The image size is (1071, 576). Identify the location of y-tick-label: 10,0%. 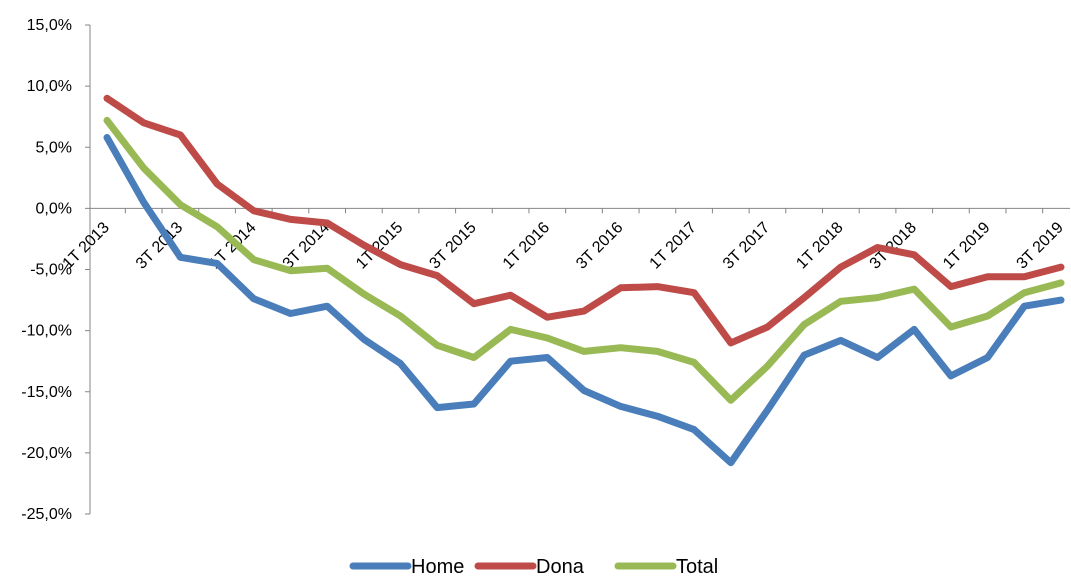
(49, 86).